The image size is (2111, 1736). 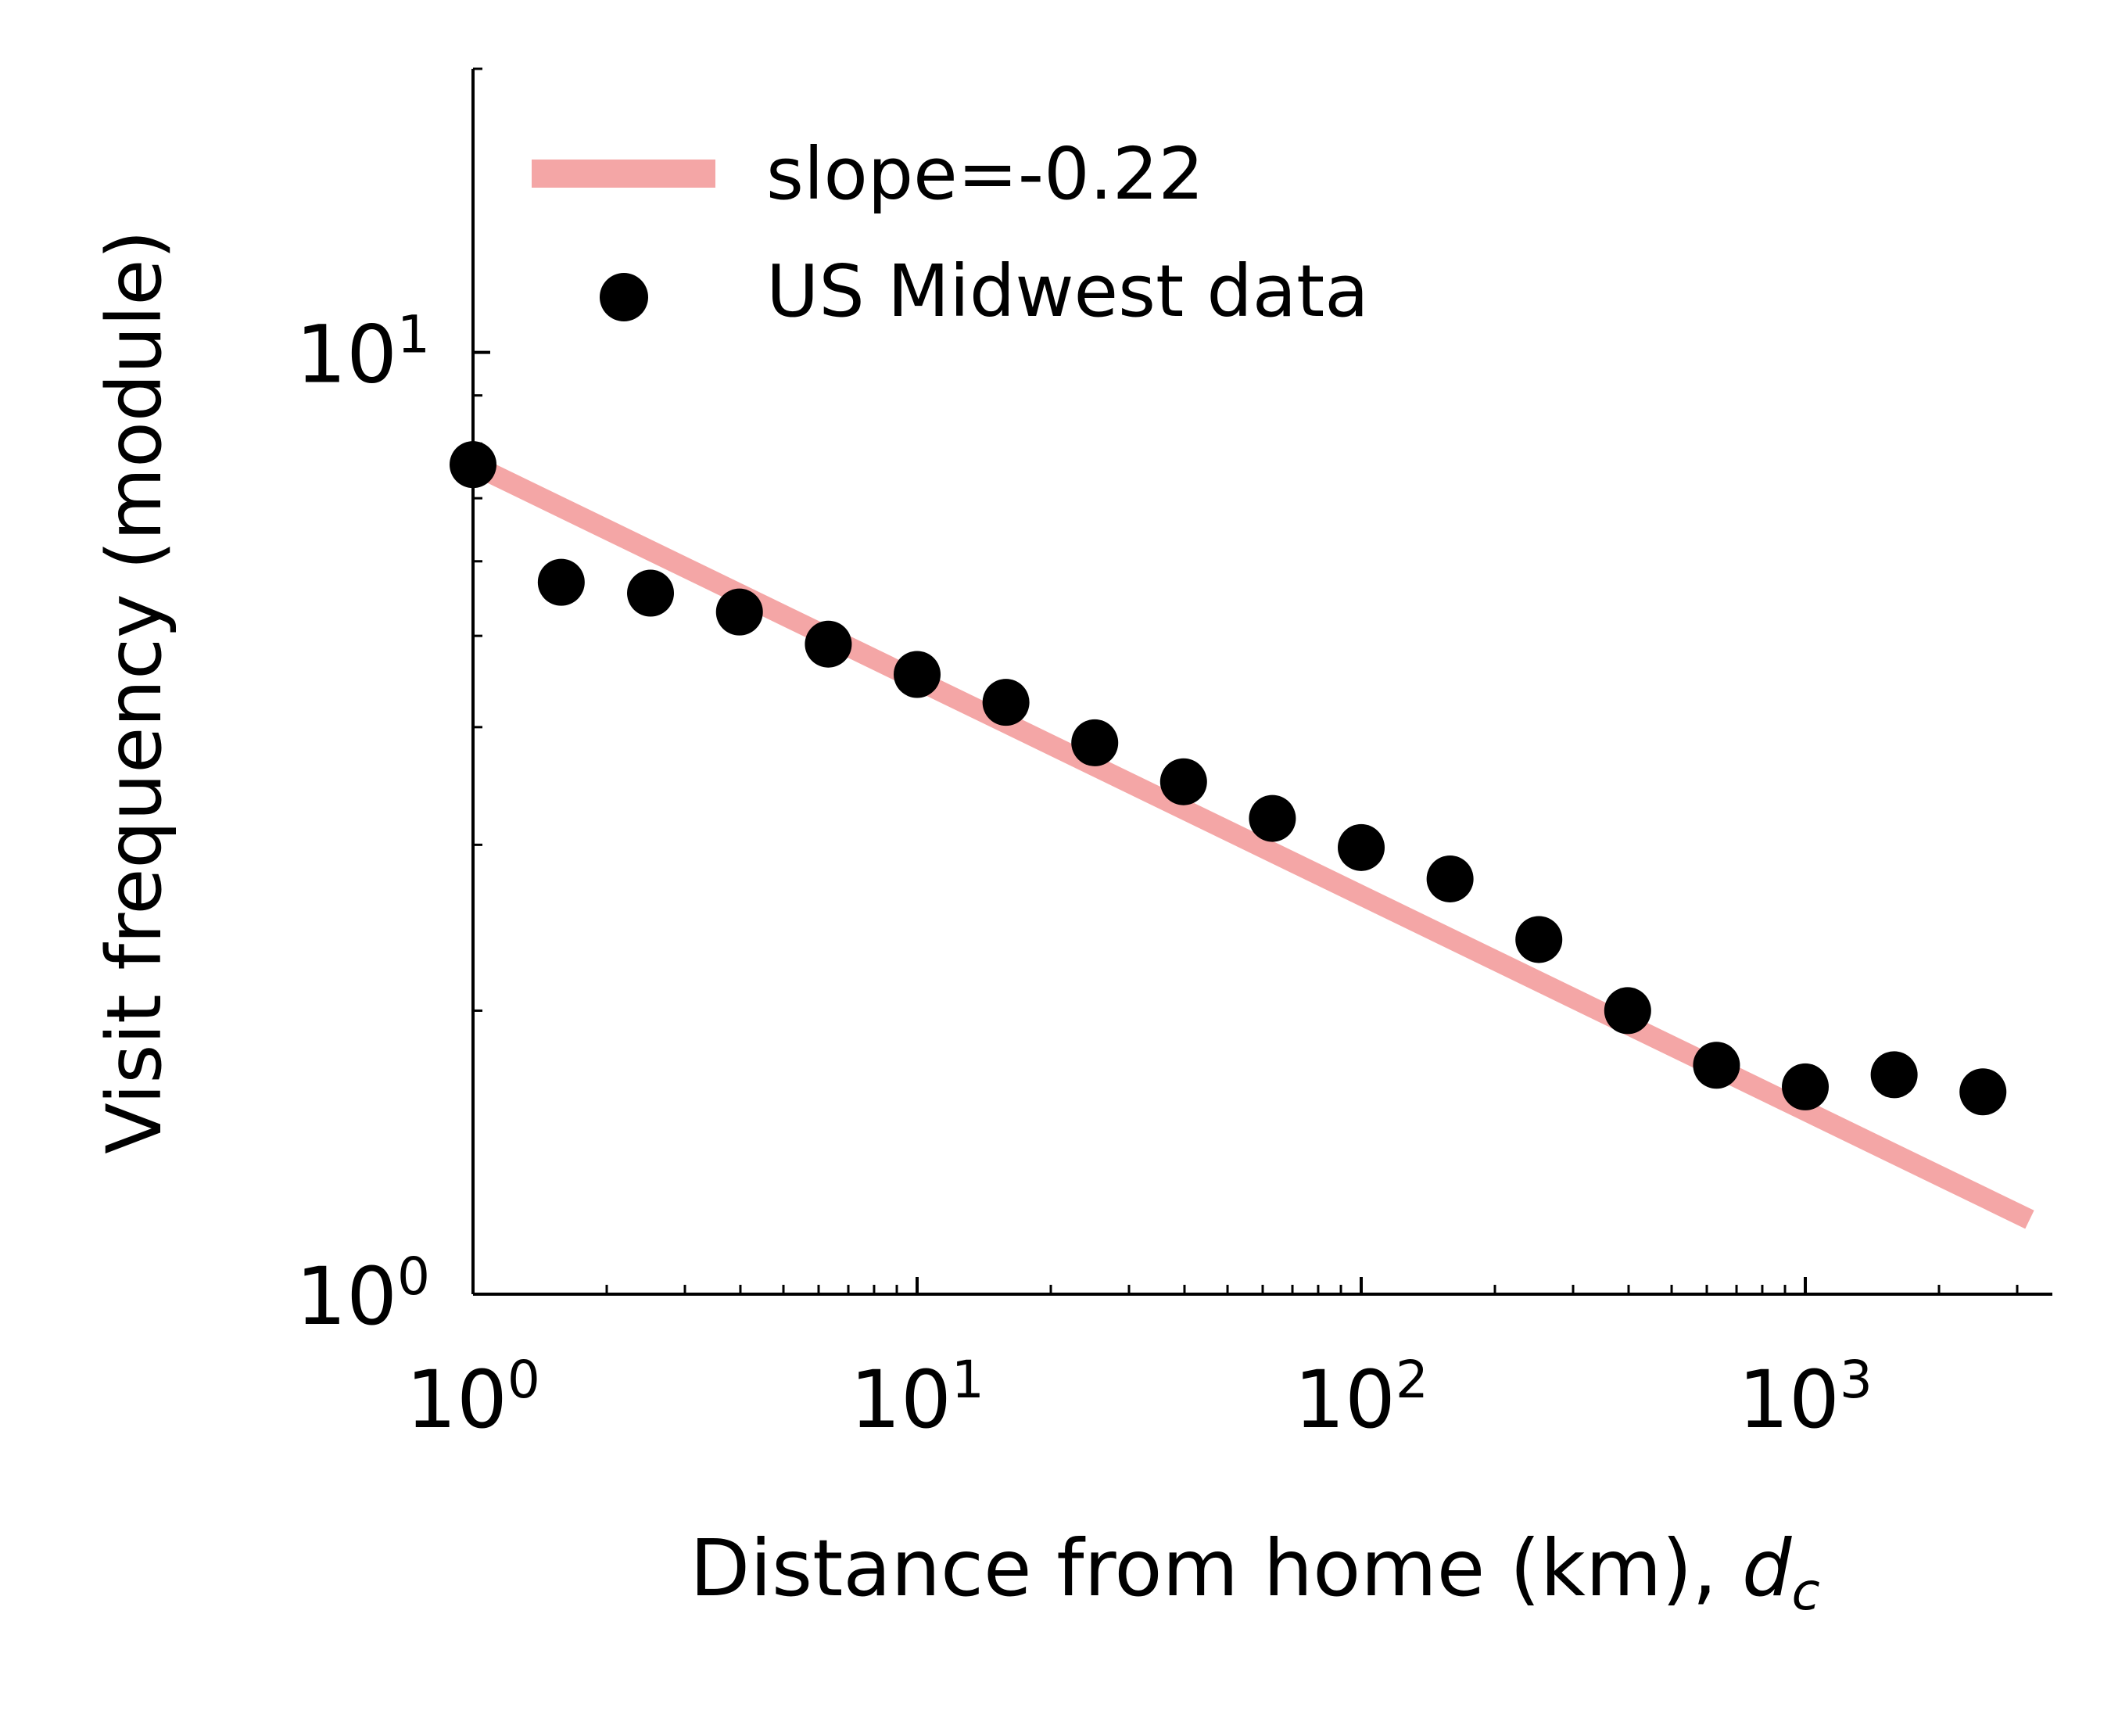 I want to click on x-tick-label: 103, so click(x=1805, y=1399).